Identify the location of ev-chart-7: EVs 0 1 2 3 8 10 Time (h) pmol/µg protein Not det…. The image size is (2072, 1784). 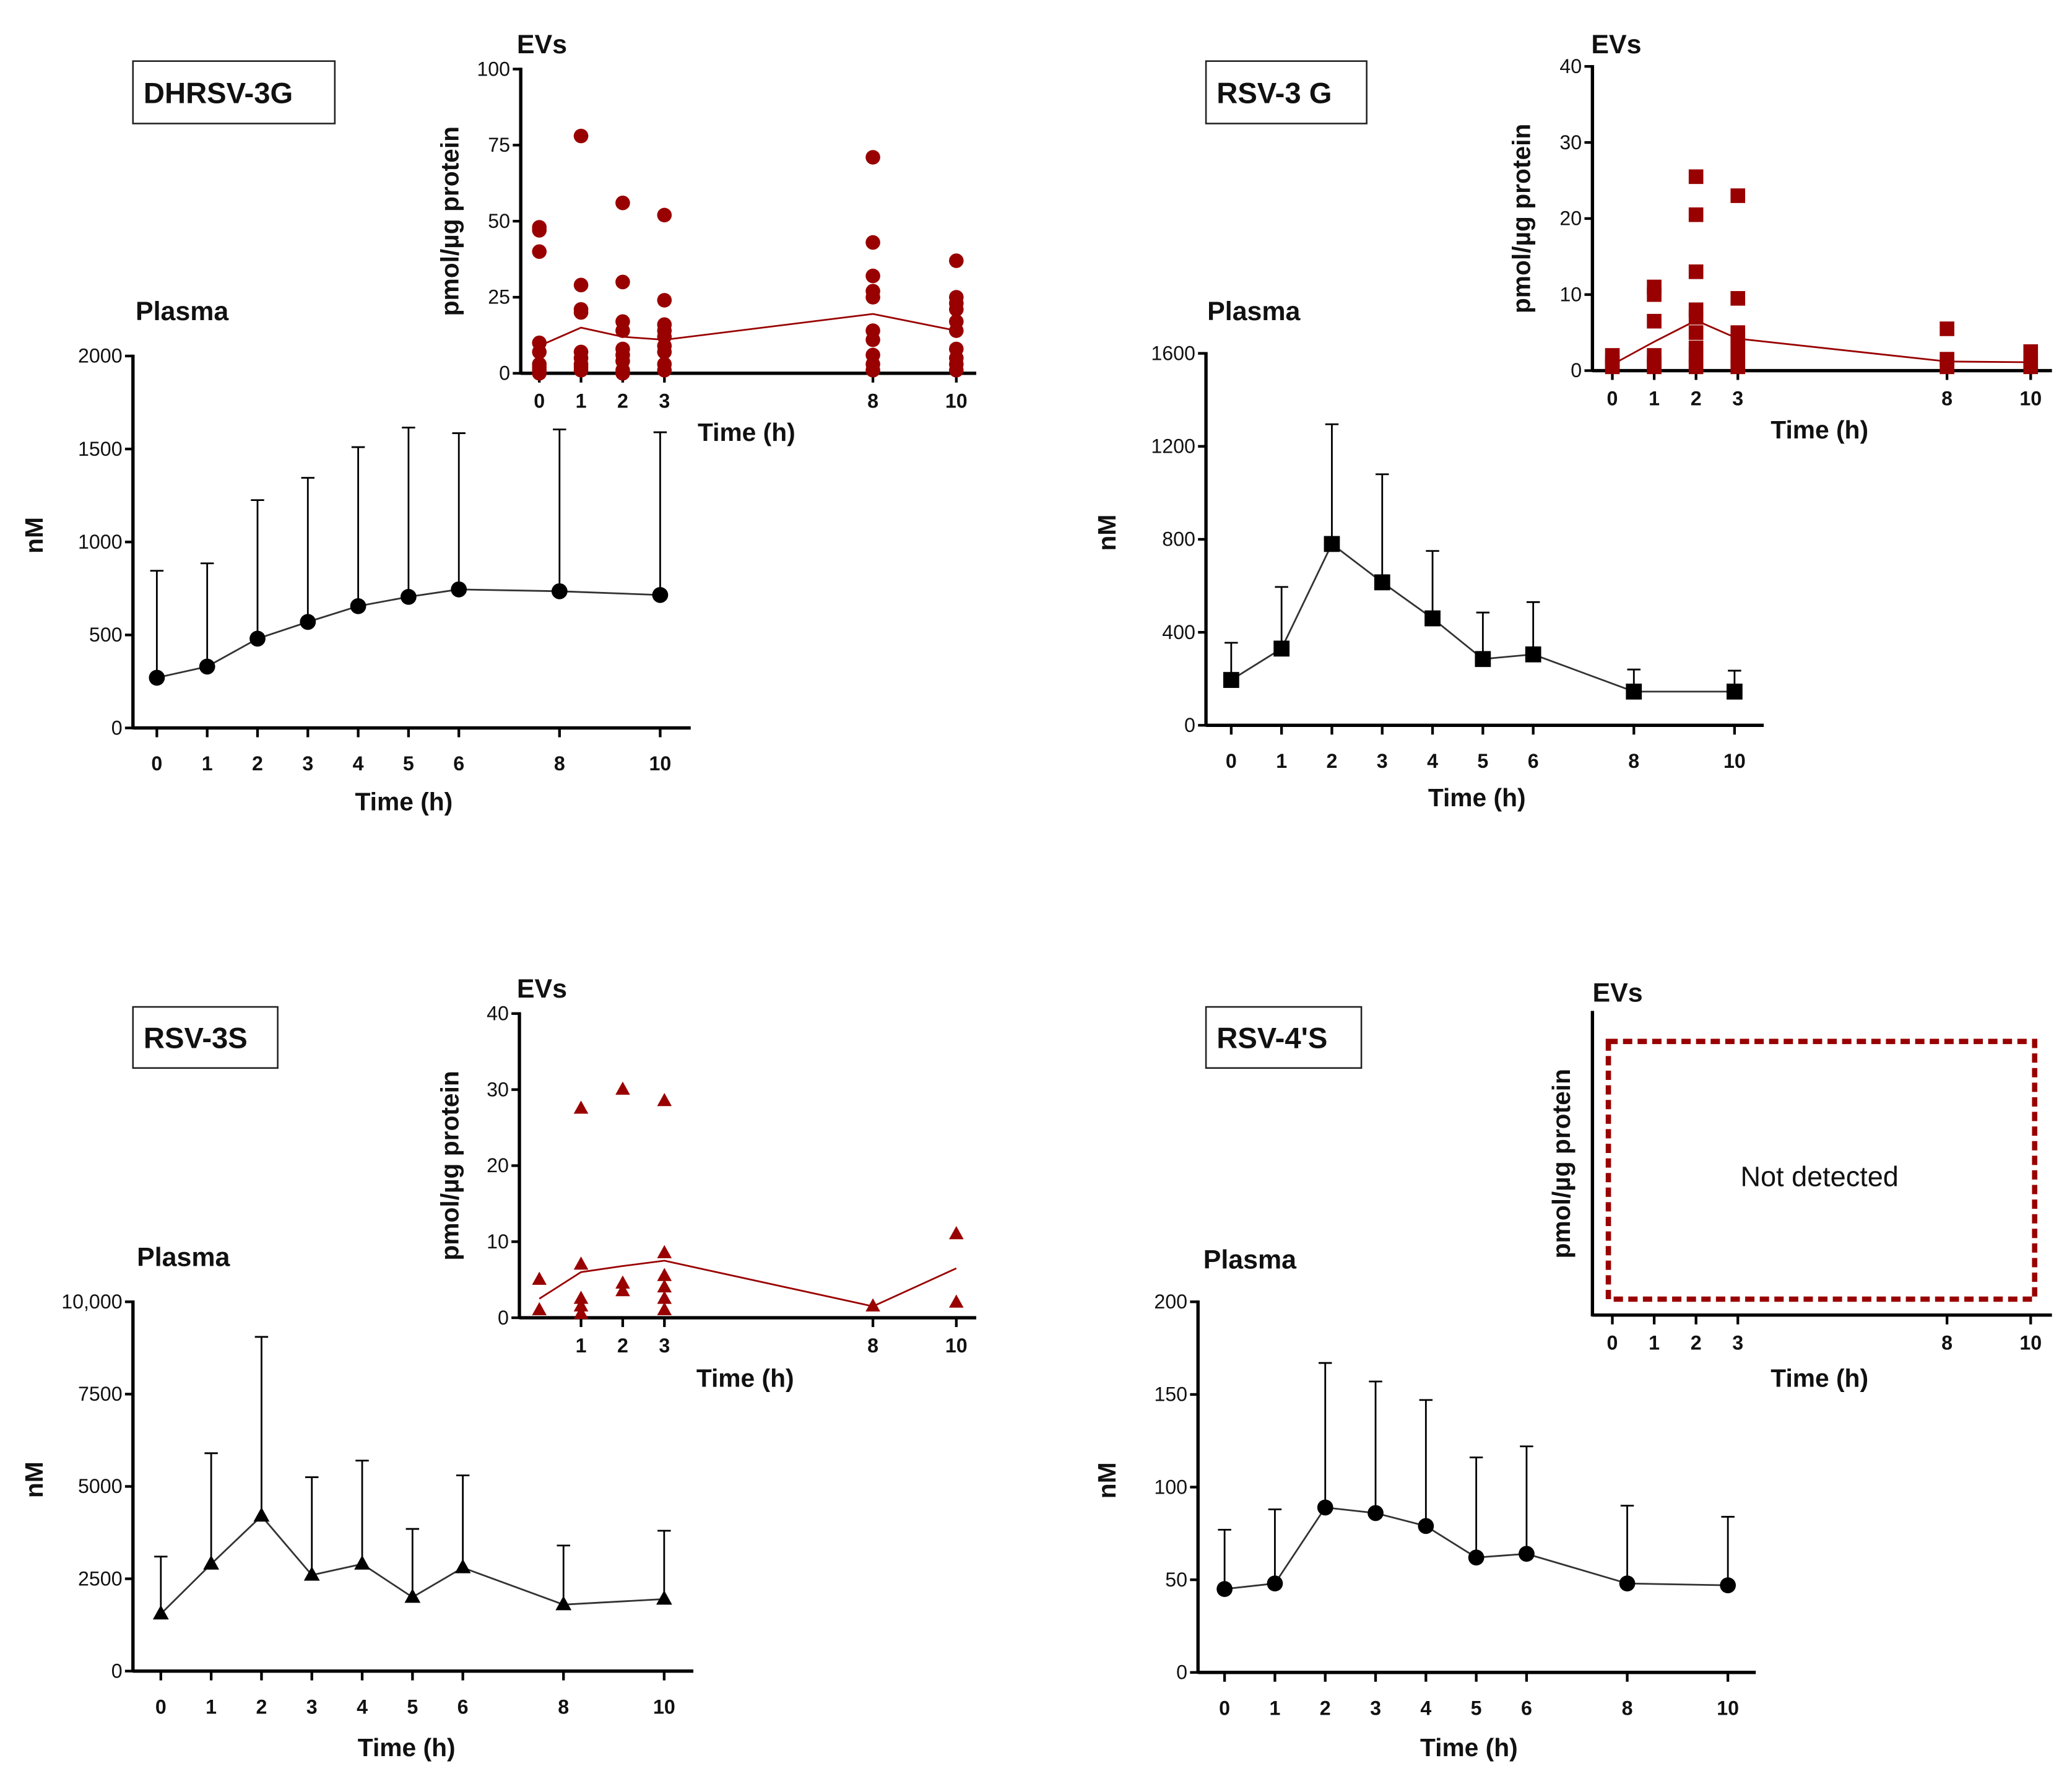
(1799, 1185).